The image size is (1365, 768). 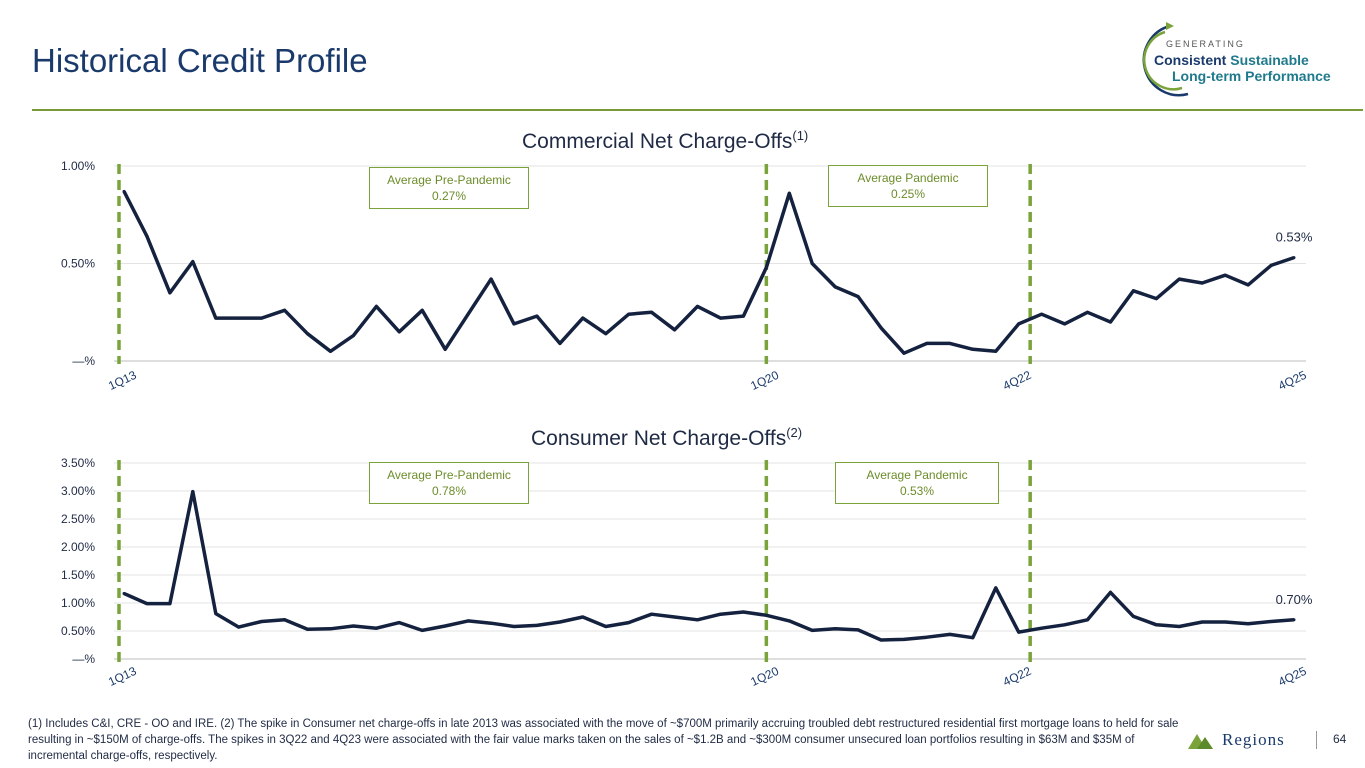 I want to click on commercial-chart-title: Commercial Net Charge-Offs(1), so click(x=665, y=141).